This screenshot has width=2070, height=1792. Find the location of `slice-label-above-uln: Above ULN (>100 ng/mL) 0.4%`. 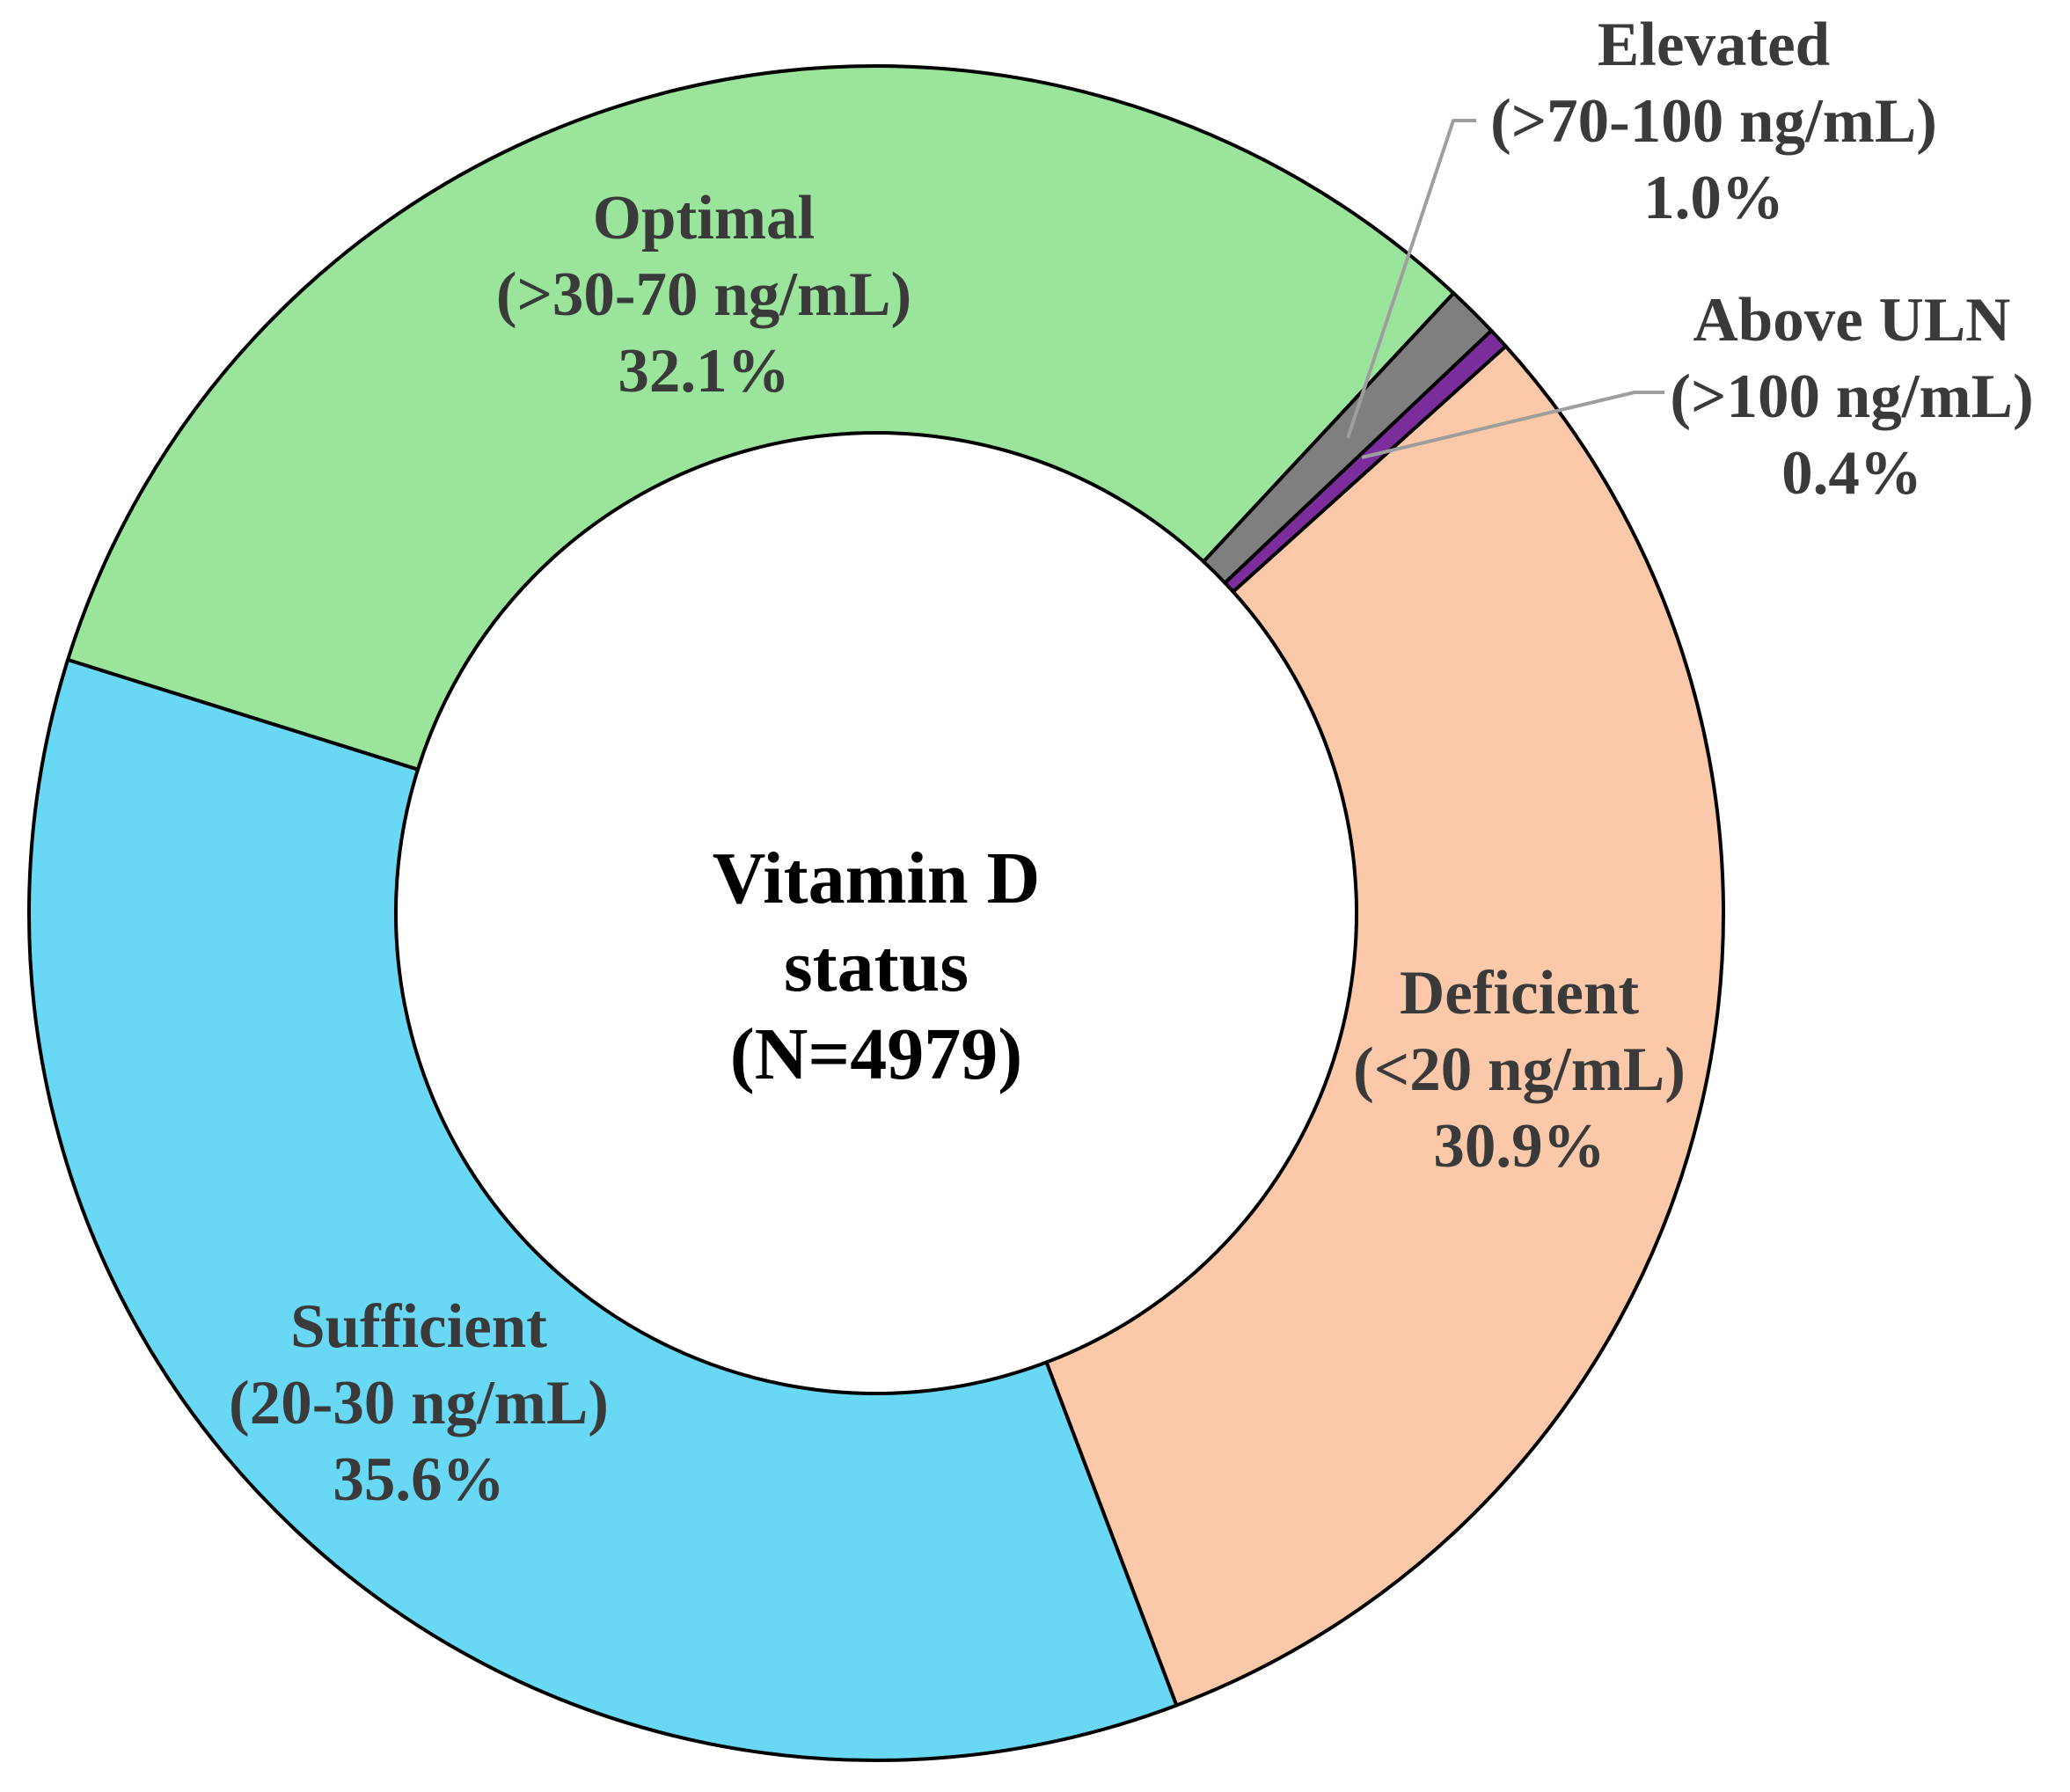

slice-label-above-uln: Above ULN (>100 ng/mL) 0.4% is located at coordinates (1829, 397).